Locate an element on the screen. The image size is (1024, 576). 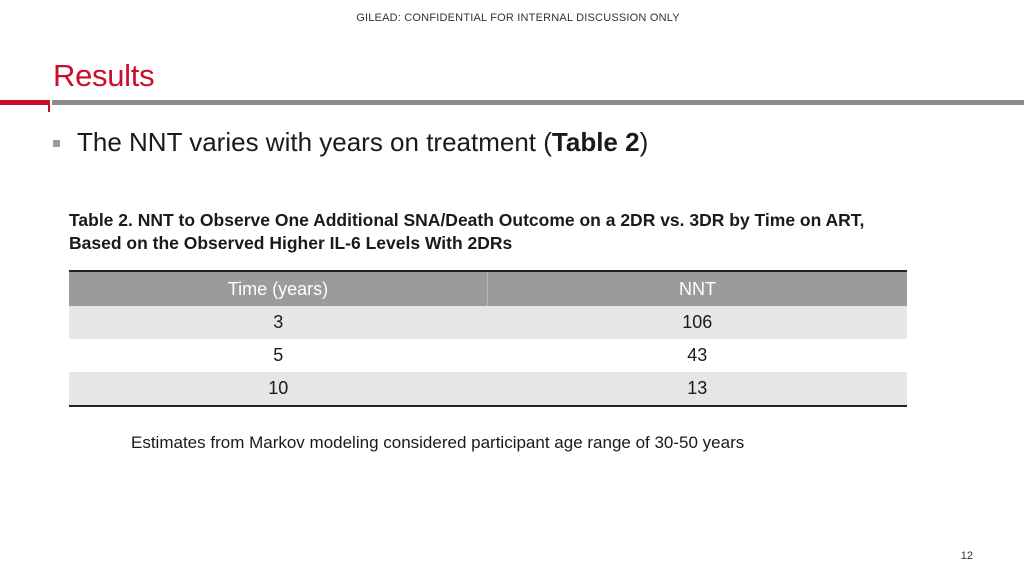
title-rule-accent is located at coordinates (25, 102).